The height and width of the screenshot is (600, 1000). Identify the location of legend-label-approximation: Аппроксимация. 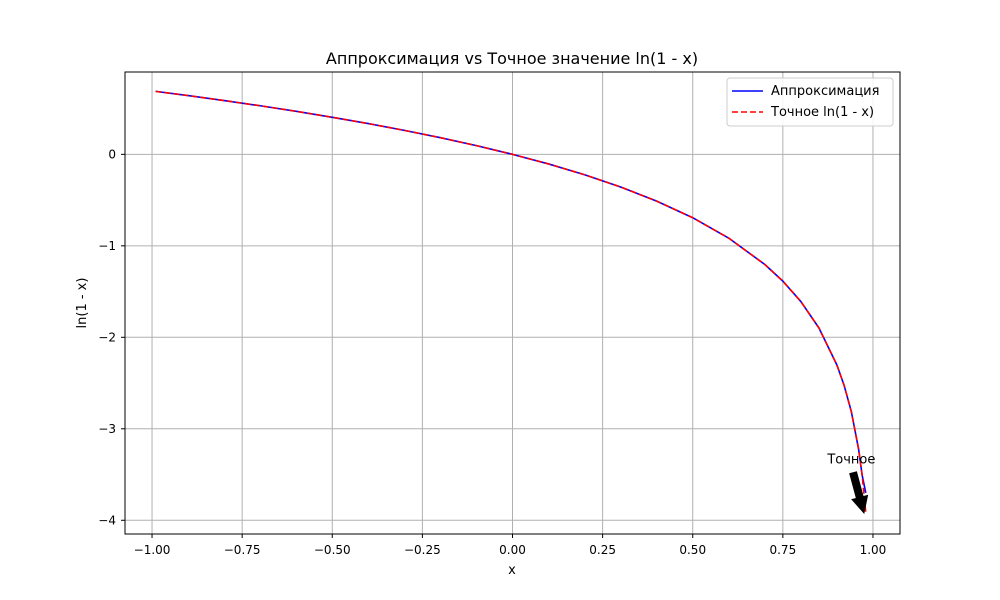
(825, 91).